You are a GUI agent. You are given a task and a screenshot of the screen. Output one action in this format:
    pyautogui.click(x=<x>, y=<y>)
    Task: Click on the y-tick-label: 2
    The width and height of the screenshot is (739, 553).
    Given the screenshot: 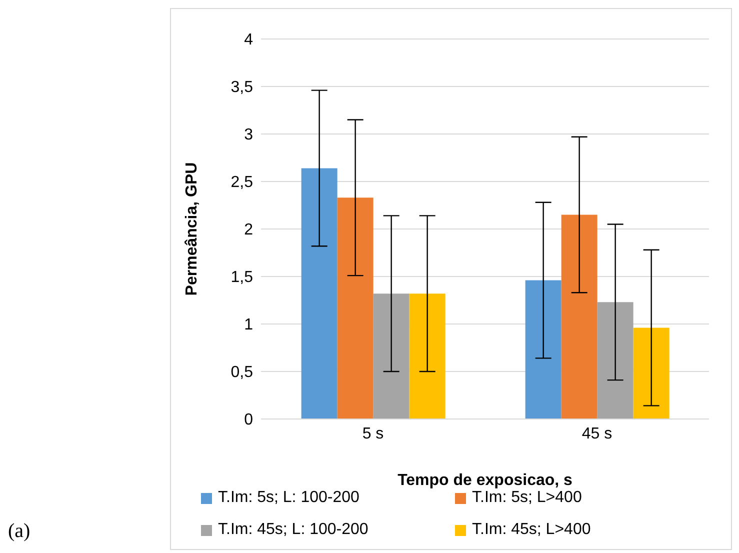 What is the action you would take?
    pyautogui.click(x=249, y=230)
    